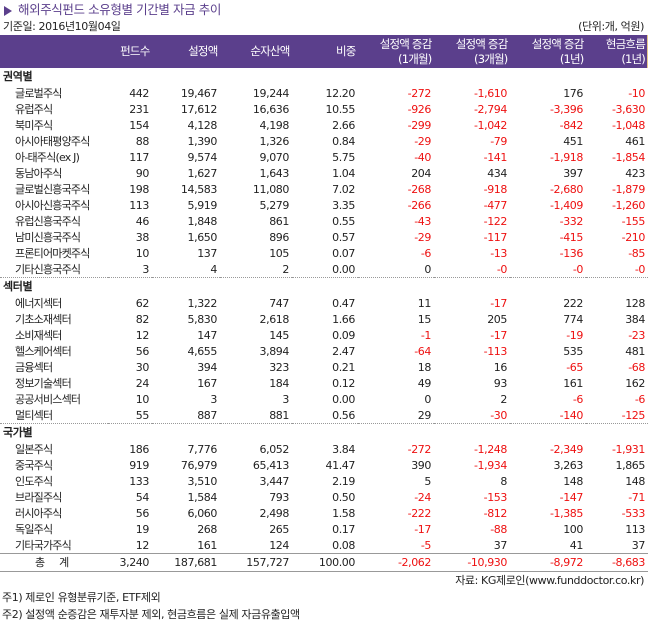  Describe the element at coordinates (498, 253) in the screenshot. I see `cell-value: -13` at that location.